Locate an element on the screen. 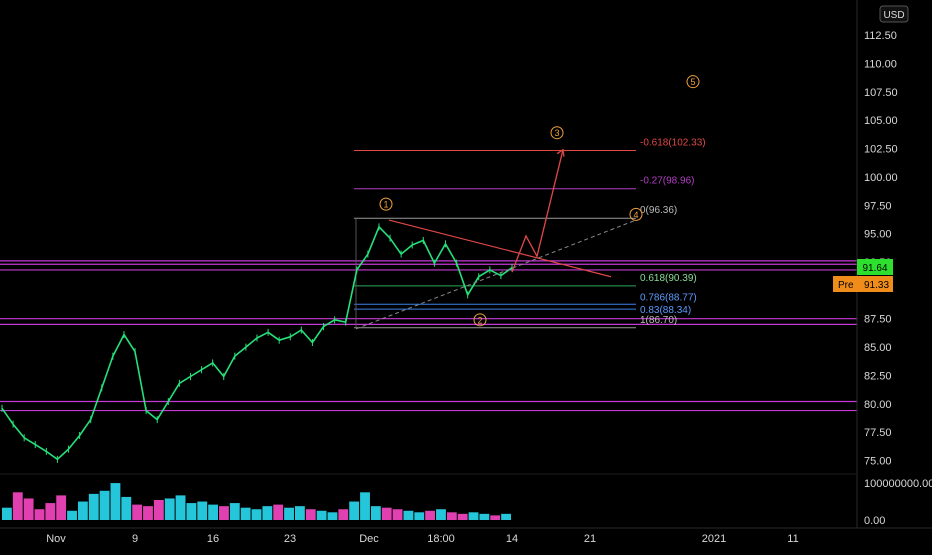 This screenshot has height=555, width=932. projection-path is located at coordinates (537, 211).